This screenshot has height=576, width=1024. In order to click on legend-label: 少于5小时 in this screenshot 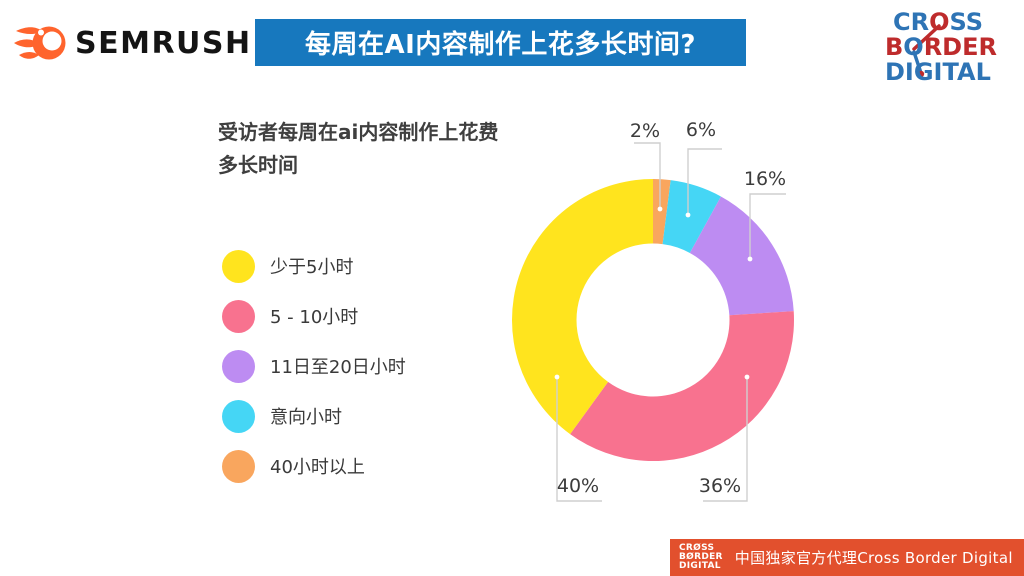, I will do `click(312, 267)`.